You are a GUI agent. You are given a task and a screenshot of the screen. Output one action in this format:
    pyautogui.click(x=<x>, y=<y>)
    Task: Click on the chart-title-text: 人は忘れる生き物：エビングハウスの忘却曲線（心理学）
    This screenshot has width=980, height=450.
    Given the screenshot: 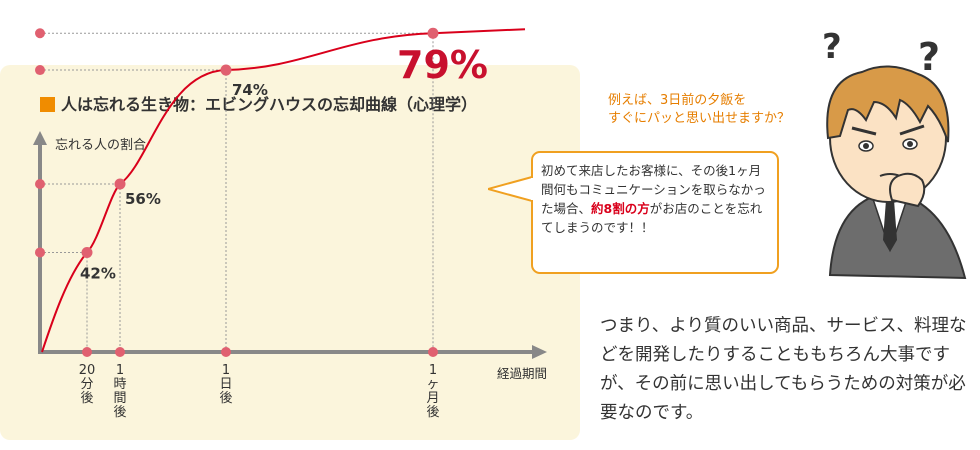 What is the action you would take?
    pyautogui.click(x=269, y=104)
    